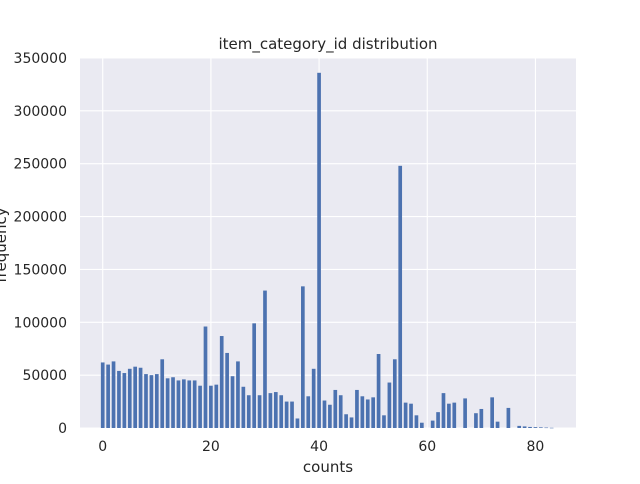 The image size is (640, 484). Describe the element at coordinates (40, 112) in the screenshot. I see `y-tick-label: 300000` at that location.